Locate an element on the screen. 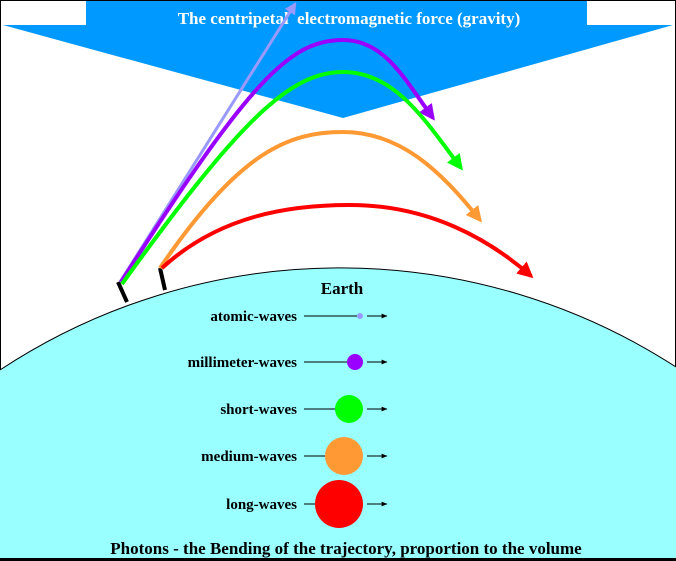  legend-row: long-waves is located at coordinates (307, 504).